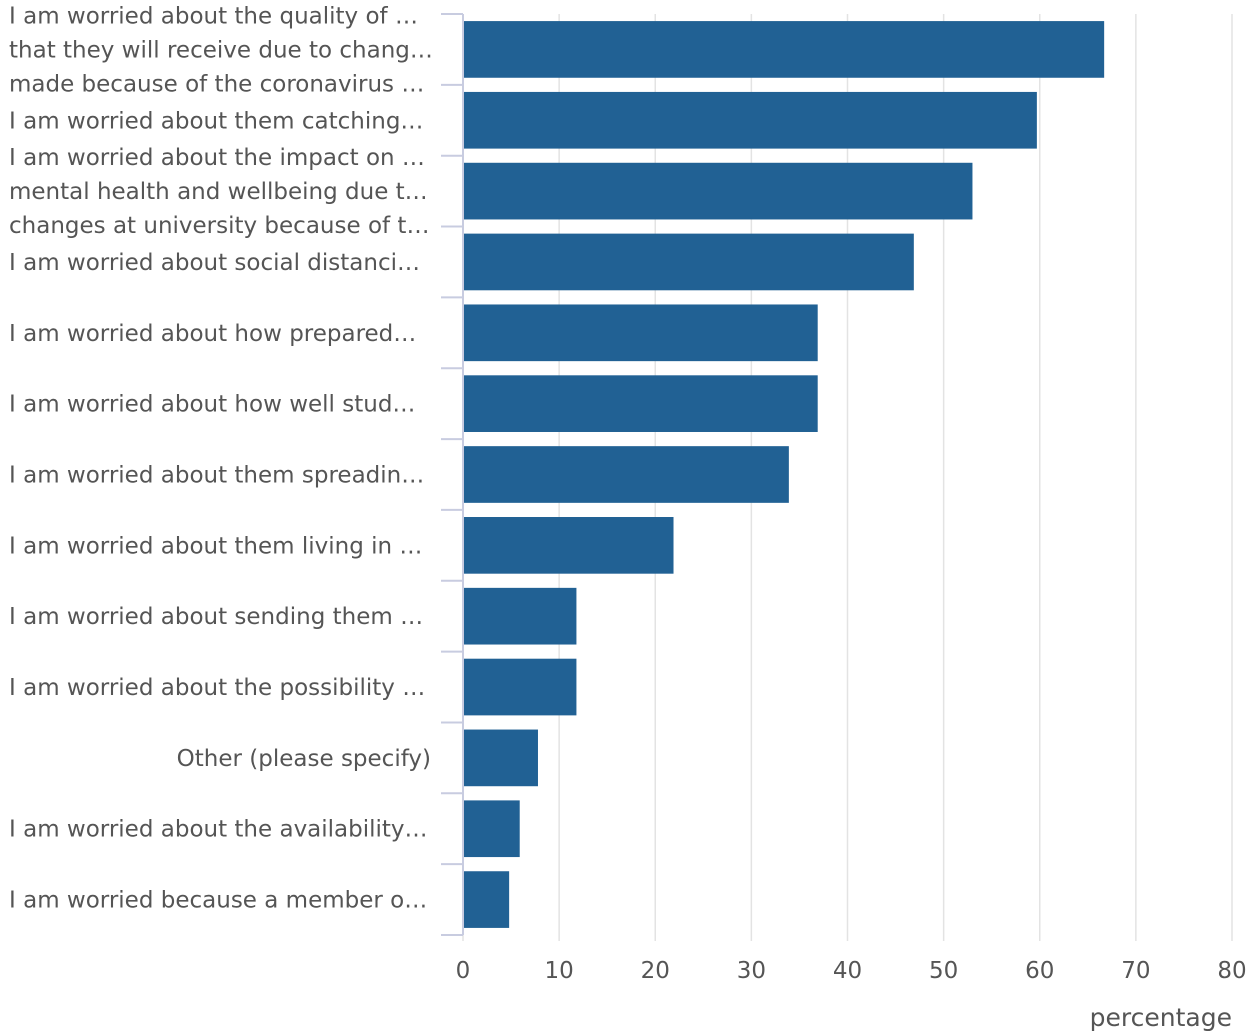  Describe the element at coordinates (452, 474) in the screenshot. I see `axes` at that location.